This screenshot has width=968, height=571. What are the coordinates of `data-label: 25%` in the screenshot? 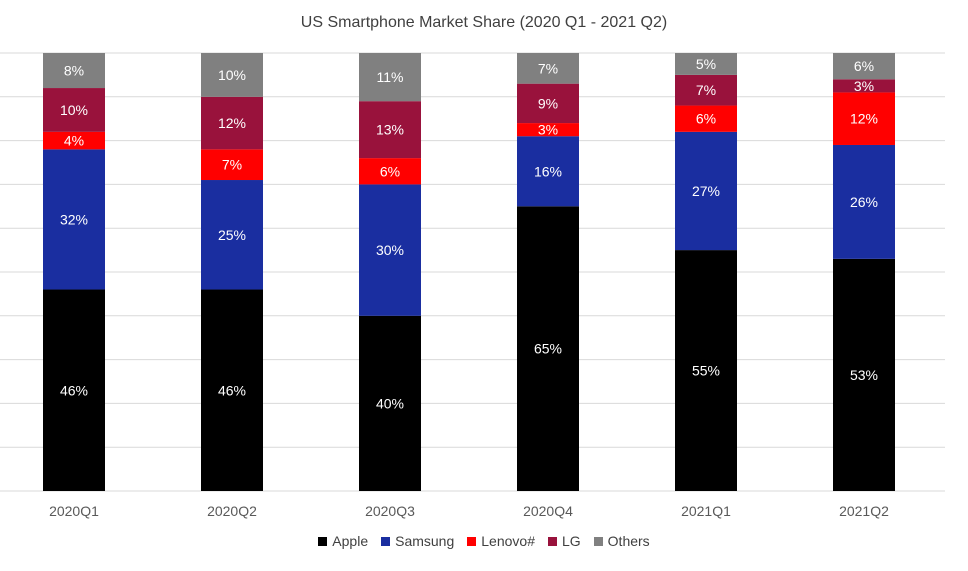 It's located at (232, 235).